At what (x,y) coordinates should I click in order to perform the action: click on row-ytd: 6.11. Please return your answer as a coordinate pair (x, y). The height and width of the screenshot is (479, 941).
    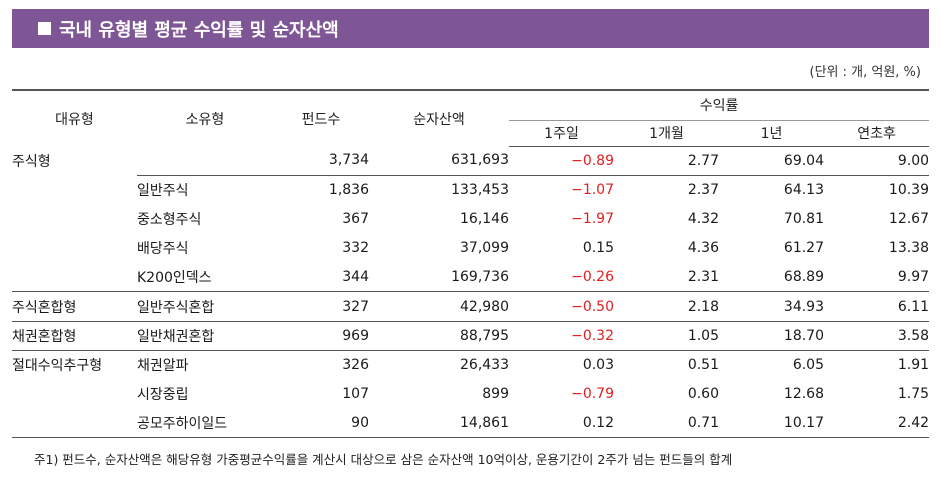
    Looking at the image, I should click on (877, 306).